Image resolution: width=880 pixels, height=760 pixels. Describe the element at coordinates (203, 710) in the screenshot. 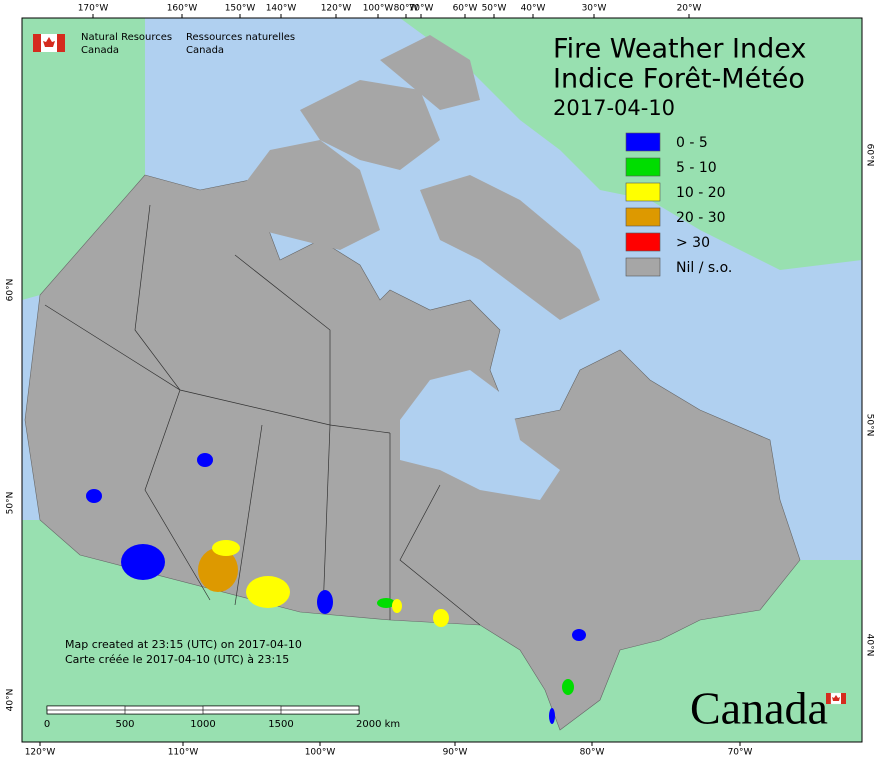

I see `scale-bar` at that location.